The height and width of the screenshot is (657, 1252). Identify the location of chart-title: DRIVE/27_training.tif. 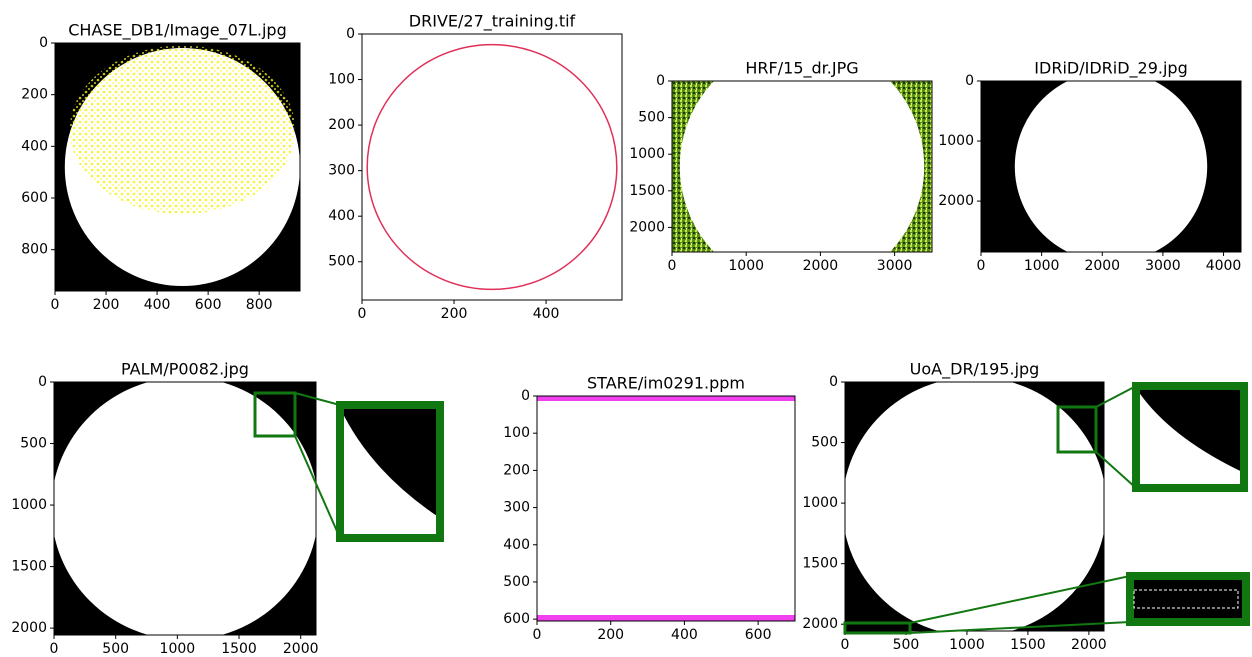
(492, 22).